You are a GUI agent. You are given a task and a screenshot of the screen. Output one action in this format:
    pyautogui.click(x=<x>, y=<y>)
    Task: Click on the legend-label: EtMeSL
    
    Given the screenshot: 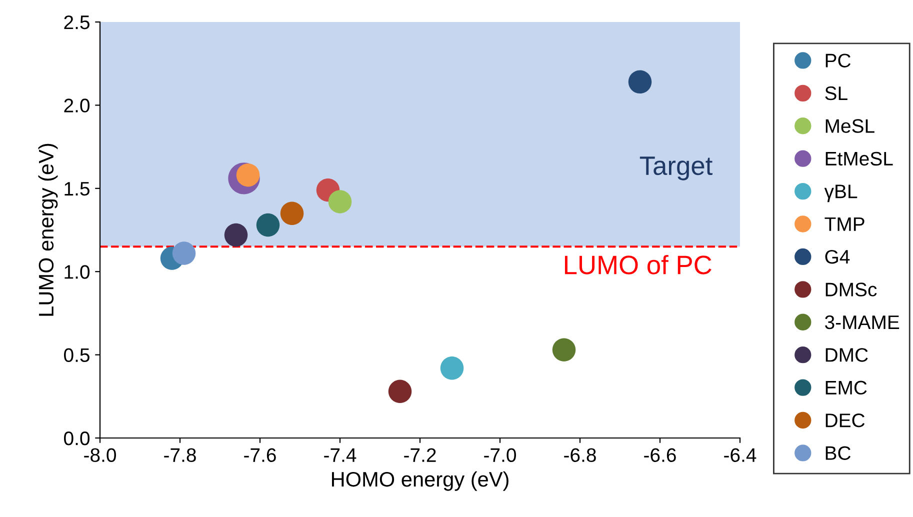 What is the action you would take?
    pyautogui.click(x=859, y=159)
    